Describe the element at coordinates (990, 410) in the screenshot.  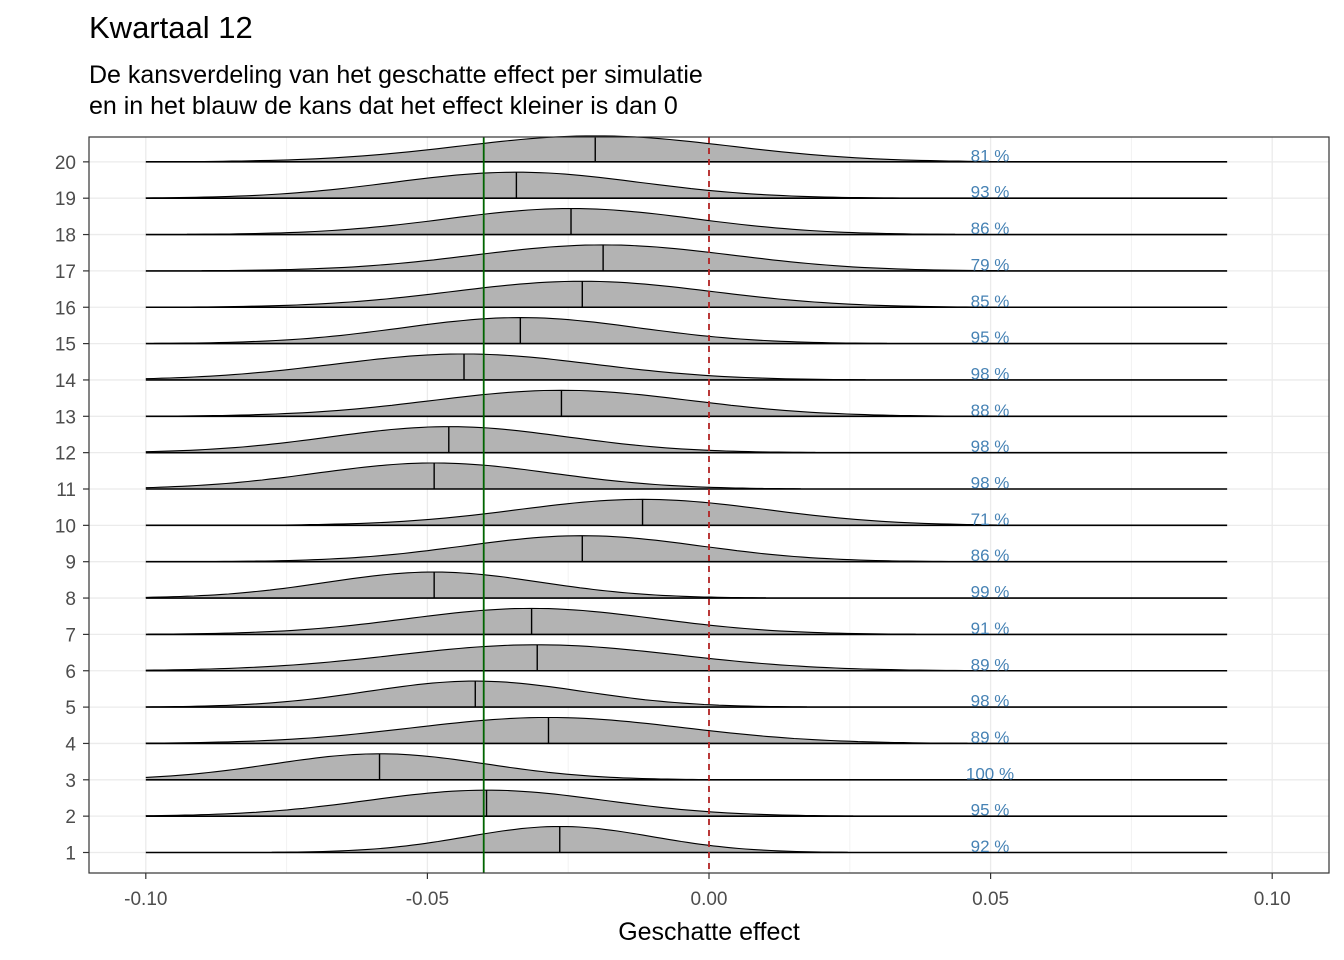
I see `probability-label: 88 %` at that location.